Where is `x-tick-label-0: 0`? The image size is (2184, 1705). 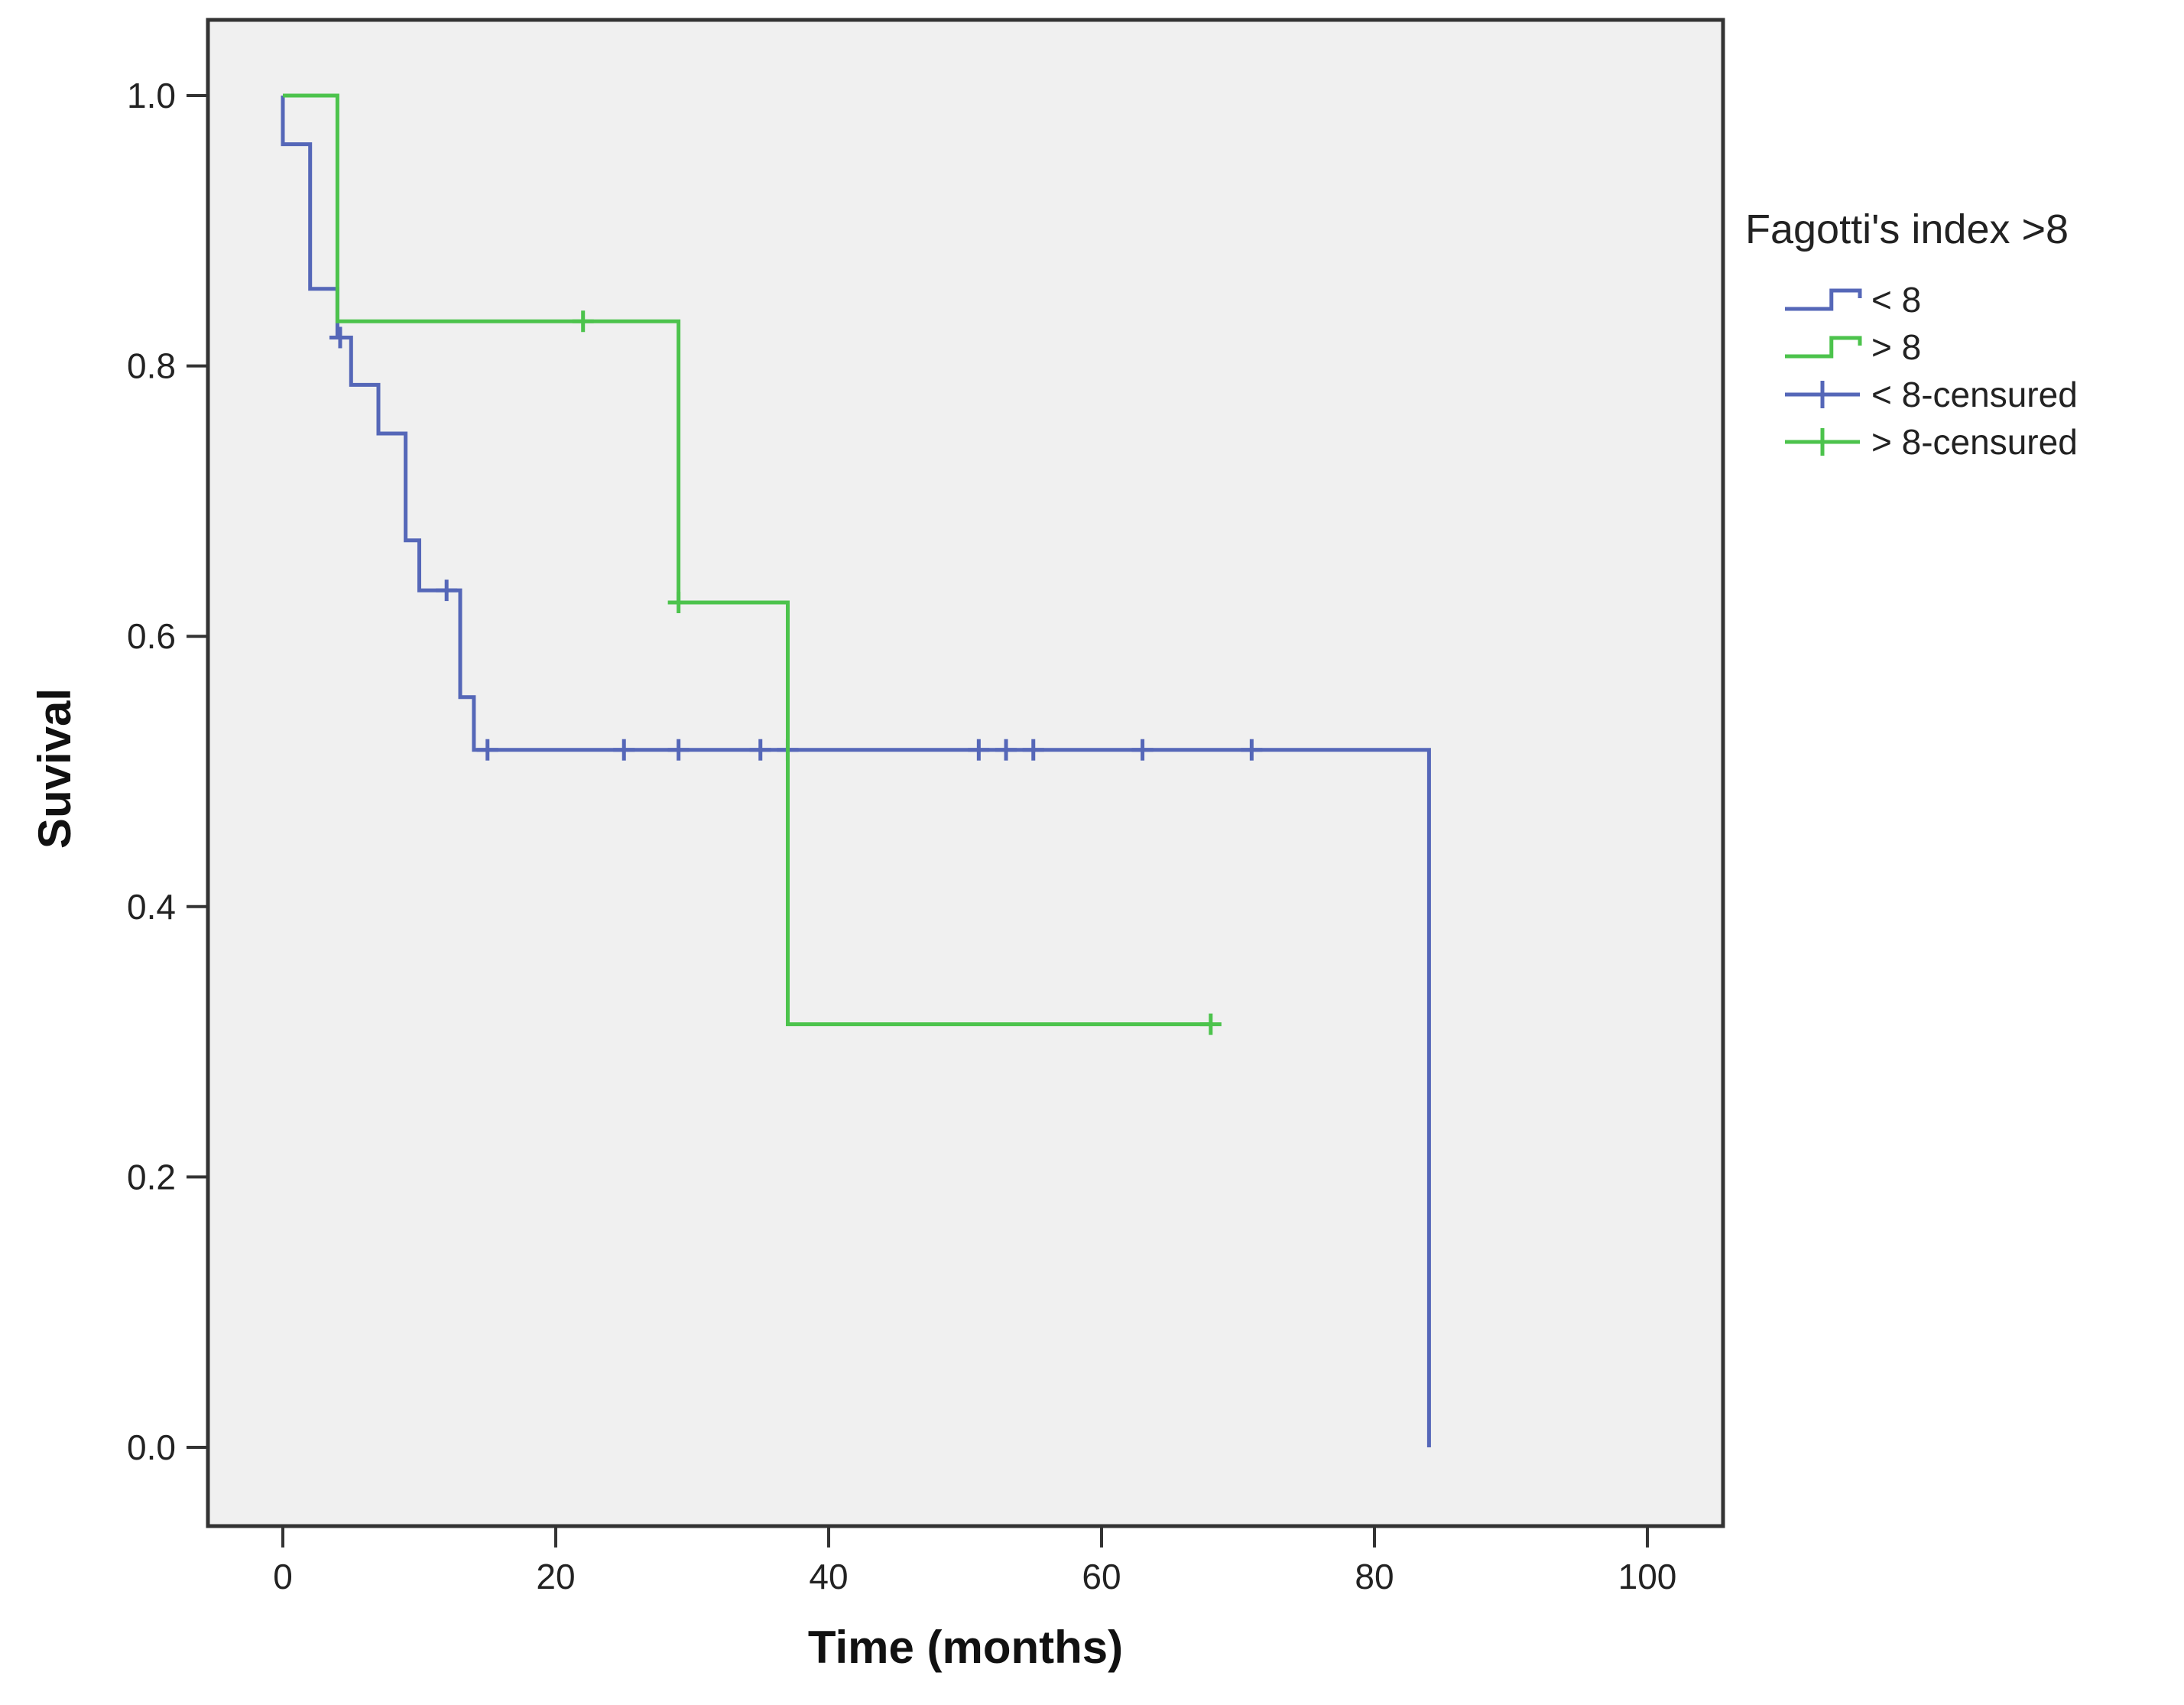 x-tick-label-0: 0 is located at coordinates (283, 1576).